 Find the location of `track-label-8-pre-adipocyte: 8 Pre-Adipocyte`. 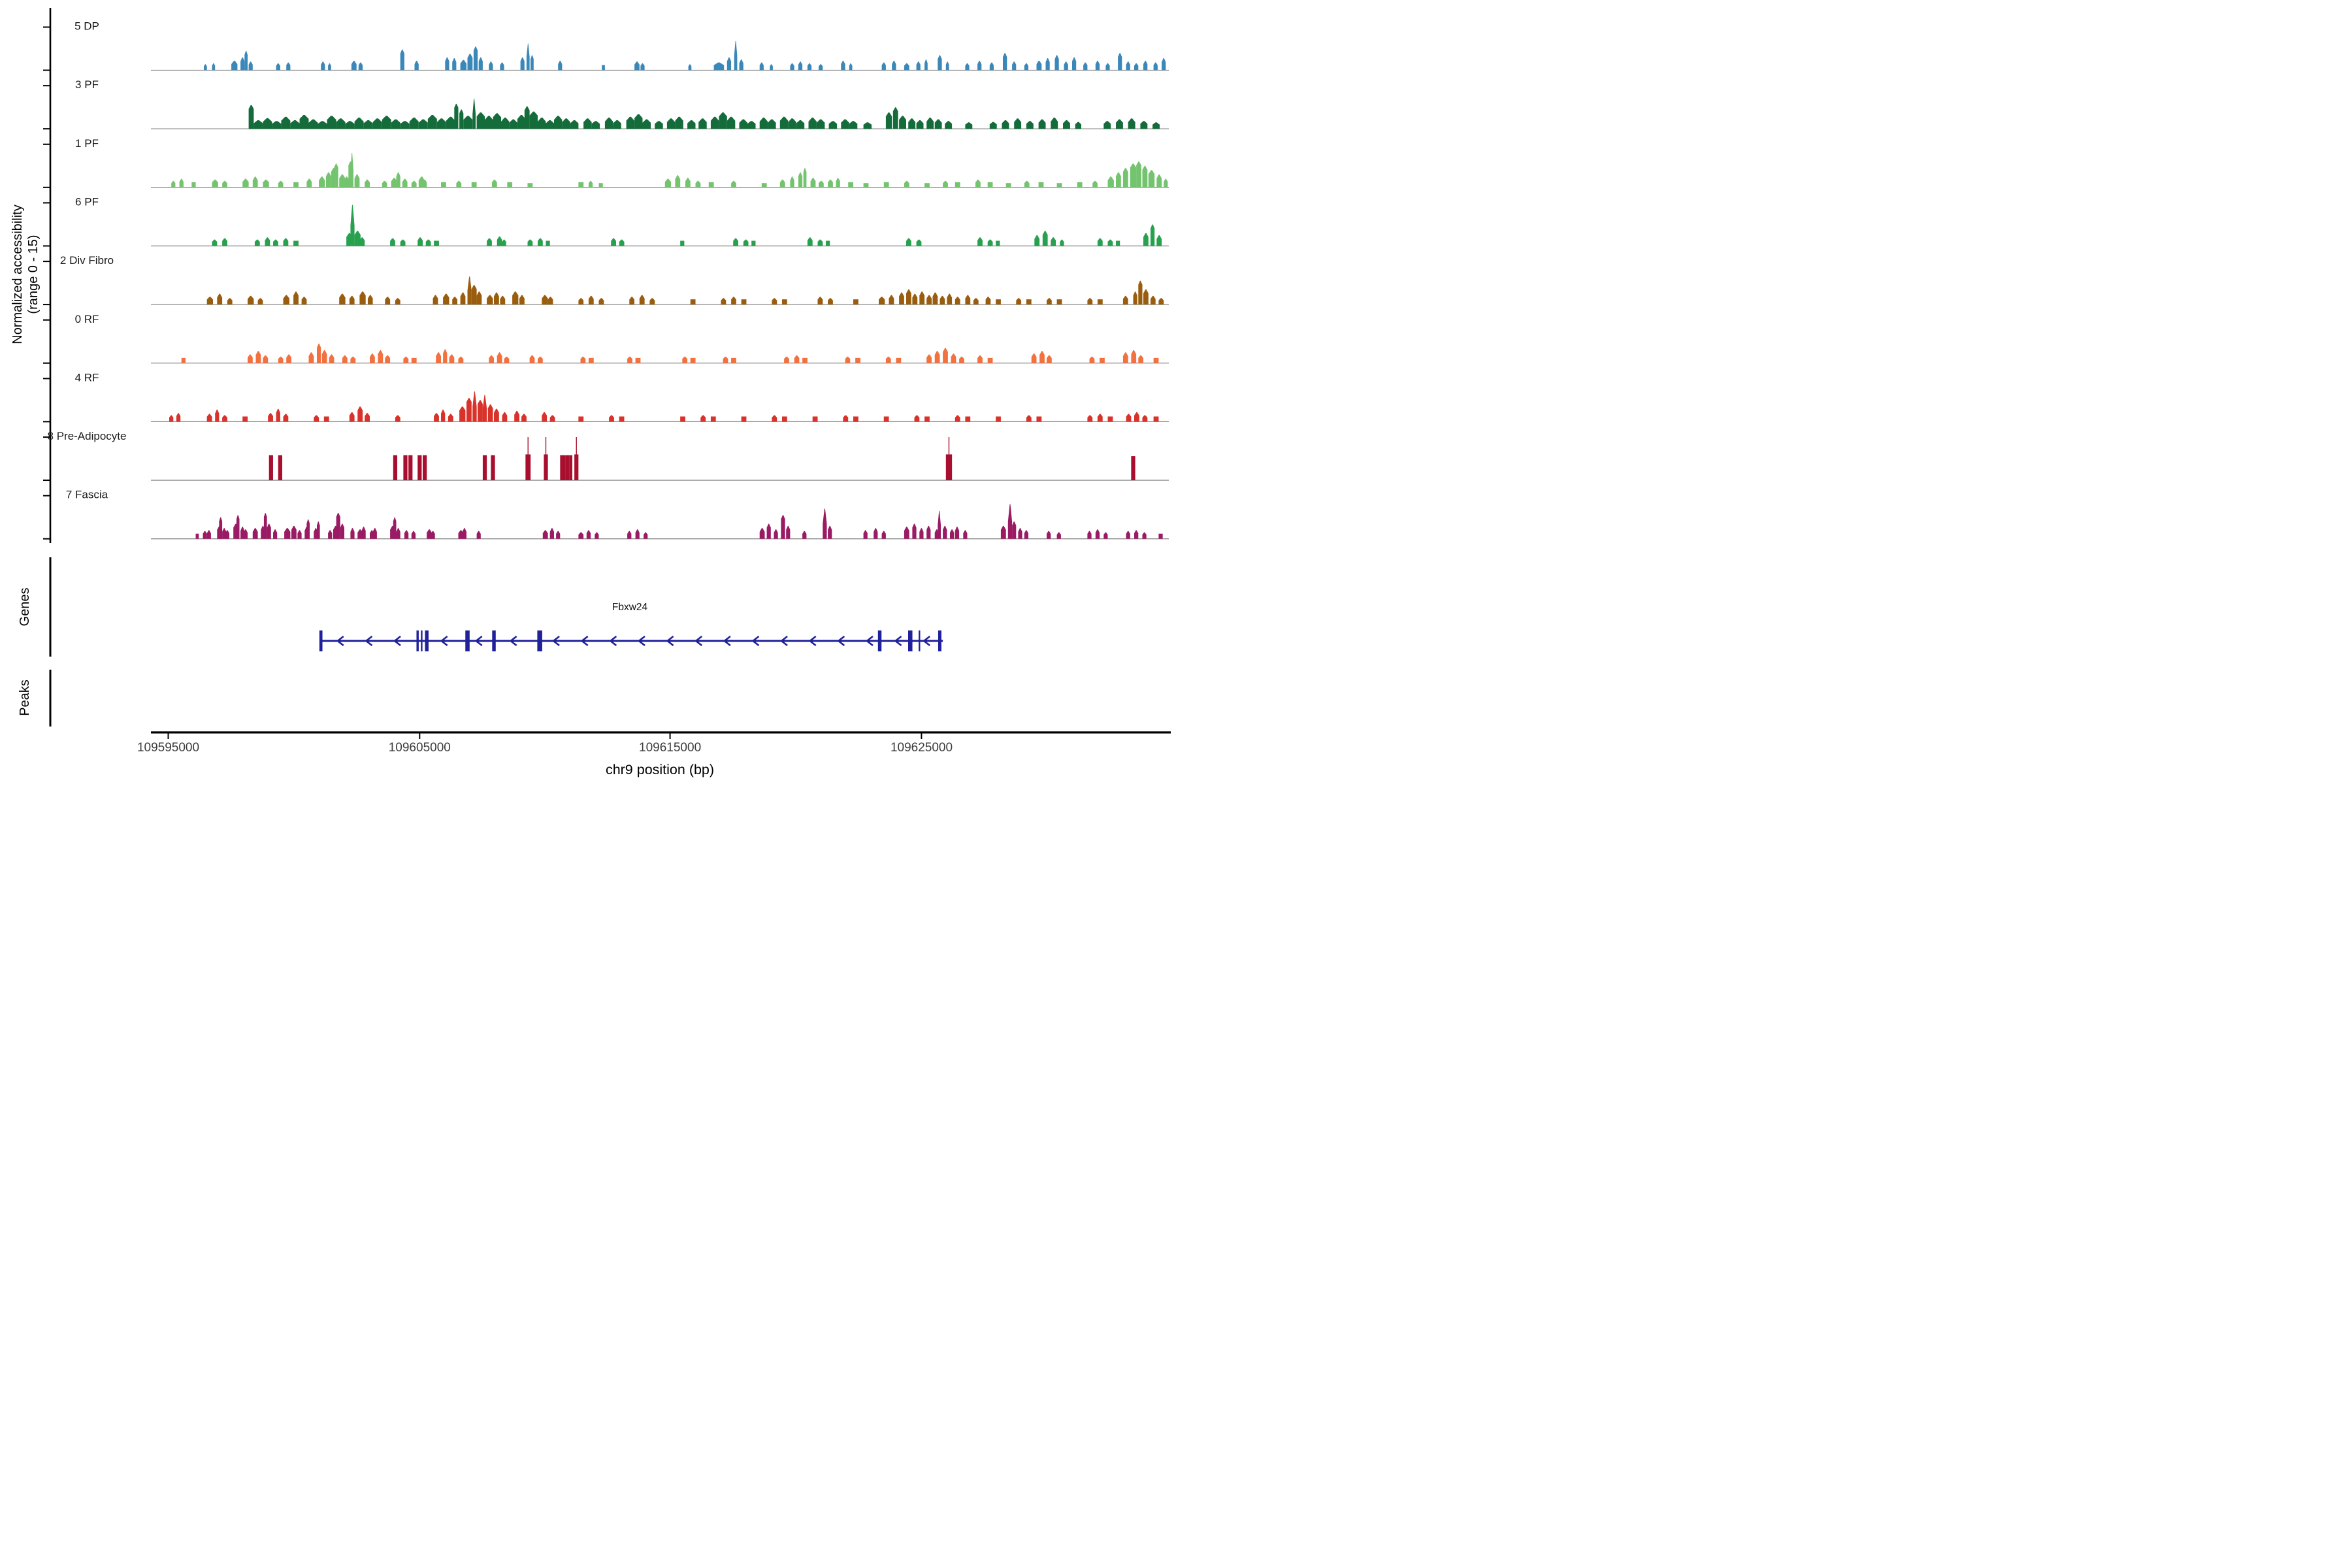

track-label-8-pre-adipocyte: 8 Pre-Adipocyte is located at coordinates (87, 436).